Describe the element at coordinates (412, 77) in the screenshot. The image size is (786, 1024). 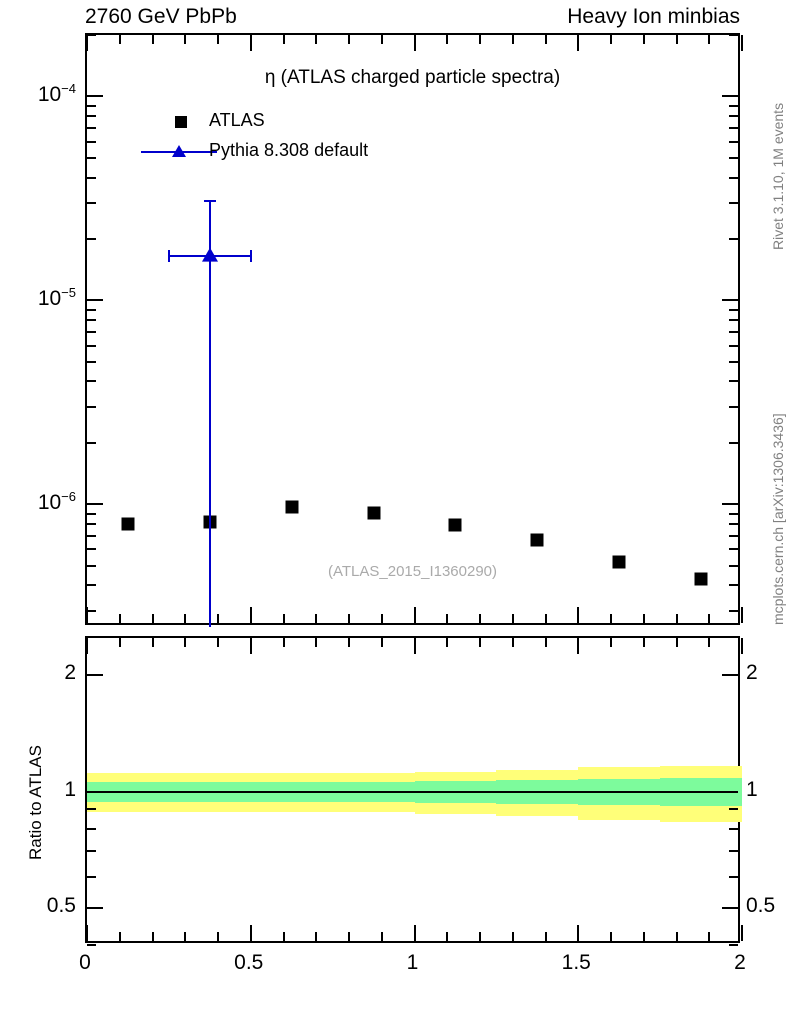
I see `plot-title: η (ATLAS charged particle spectra)` at that location.